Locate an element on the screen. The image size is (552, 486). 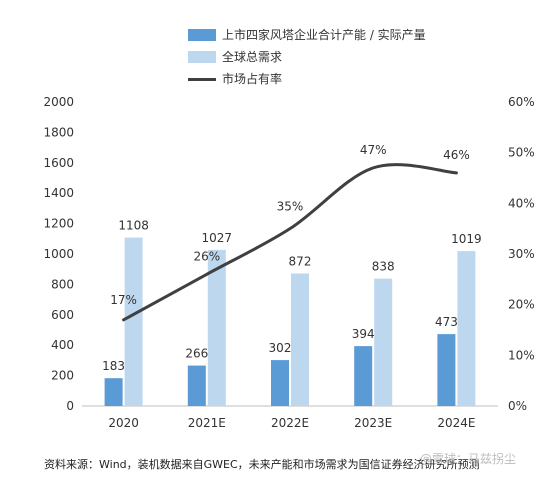
legend-swatch-capacity is located at coordinates (202, 35).